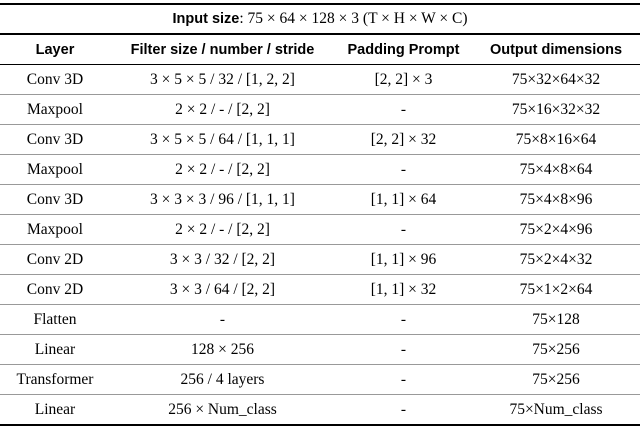 This screenshot has width=640, height=426. Describe the element at coordinates (556, 410) in the screenshot. I see `table-cell: 75×Num_class` at that location.